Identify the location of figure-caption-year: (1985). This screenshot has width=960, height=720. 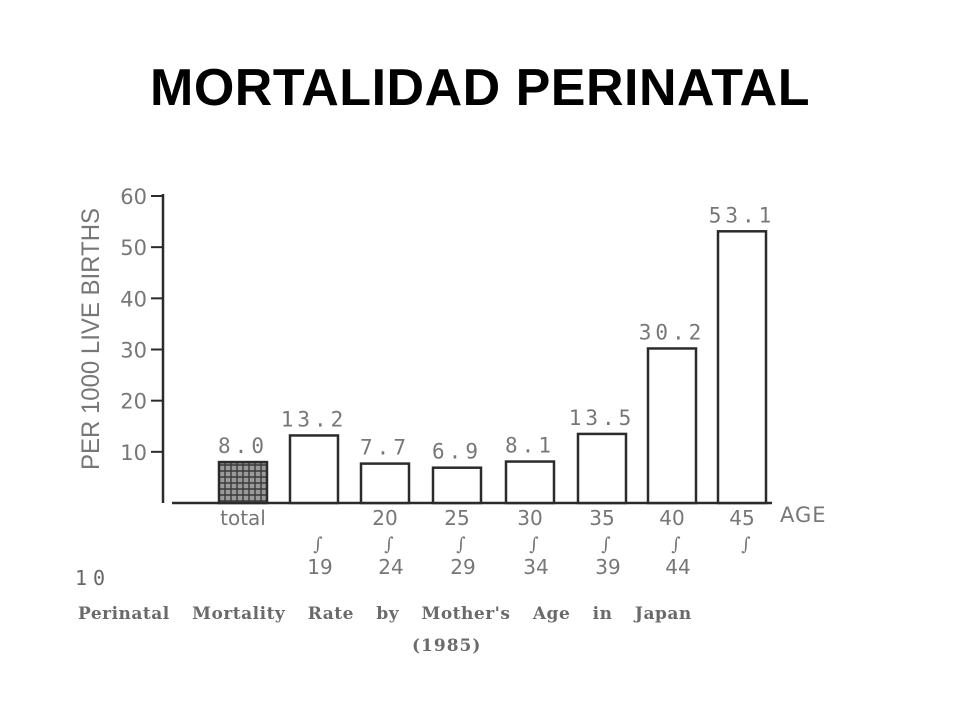
(447, 646).